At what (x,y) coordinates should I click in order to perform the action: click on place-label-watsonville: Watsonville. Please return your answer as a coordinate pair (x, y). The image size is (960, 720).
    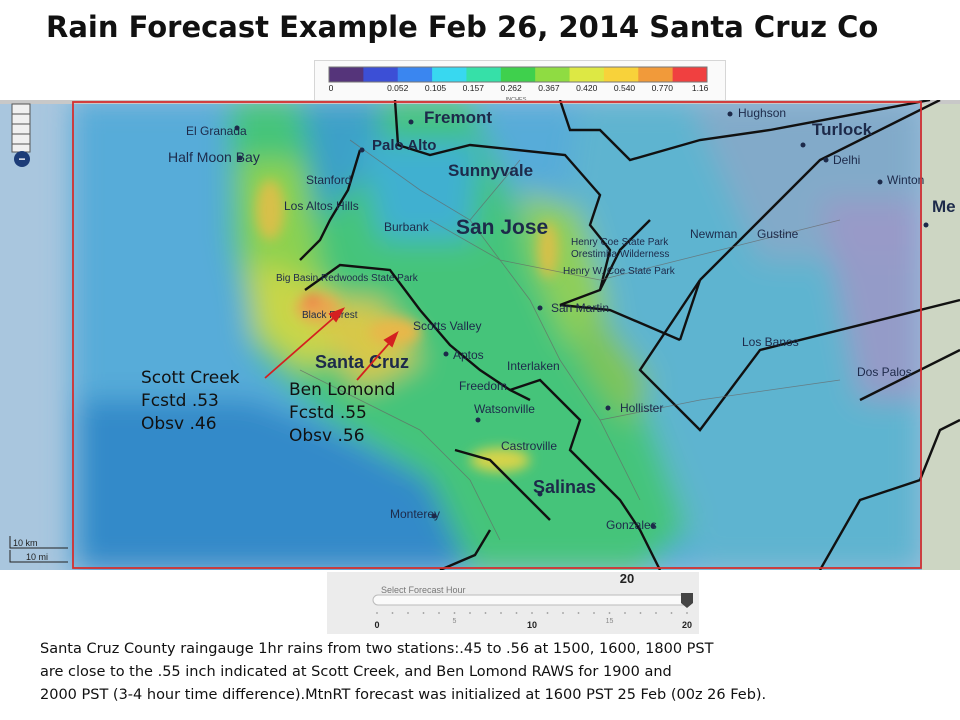
    Looking at the image, I should click on (504, 409).